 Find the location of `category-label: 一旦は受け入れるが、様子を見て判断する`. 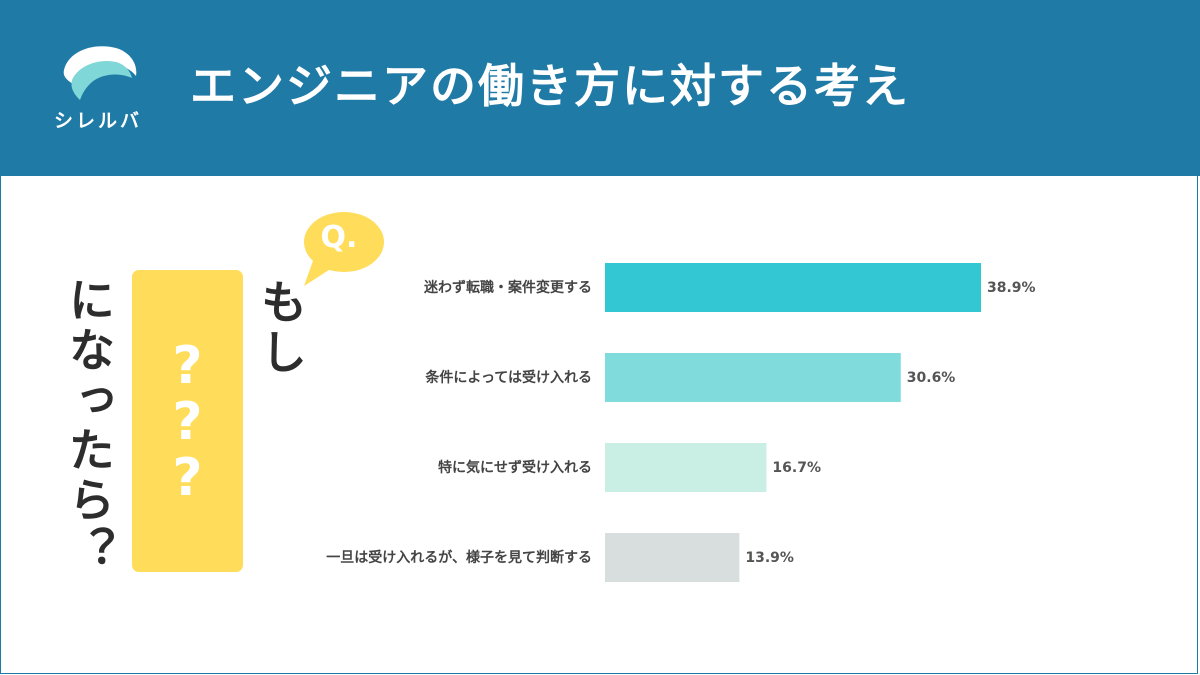

category-label: 一旦は受け入れるが、様子を見て判断する is located at coordinates (459, 557).